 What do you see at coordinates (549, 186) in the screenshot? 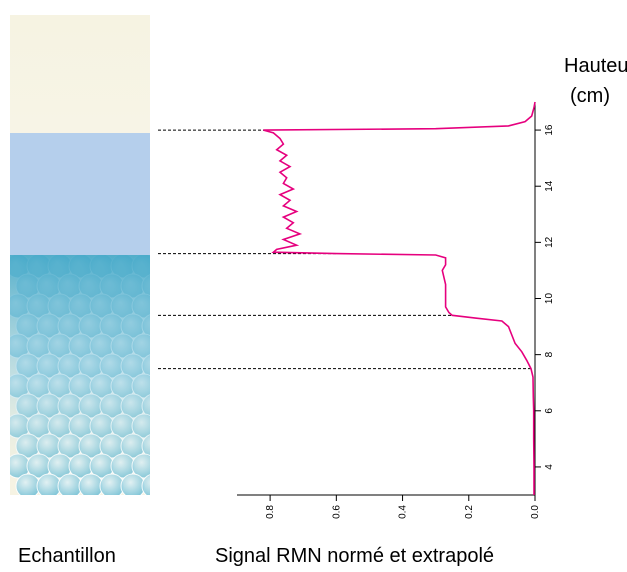
I see `y-tick-label: 14` at bounding box center [549, 186].